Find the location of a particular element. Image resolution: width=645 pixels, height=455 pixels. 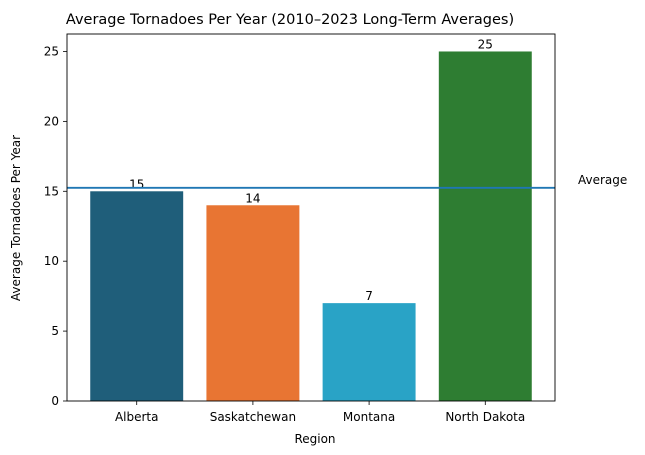

y-tick-label: 15 is located at coordinates (51, 191).